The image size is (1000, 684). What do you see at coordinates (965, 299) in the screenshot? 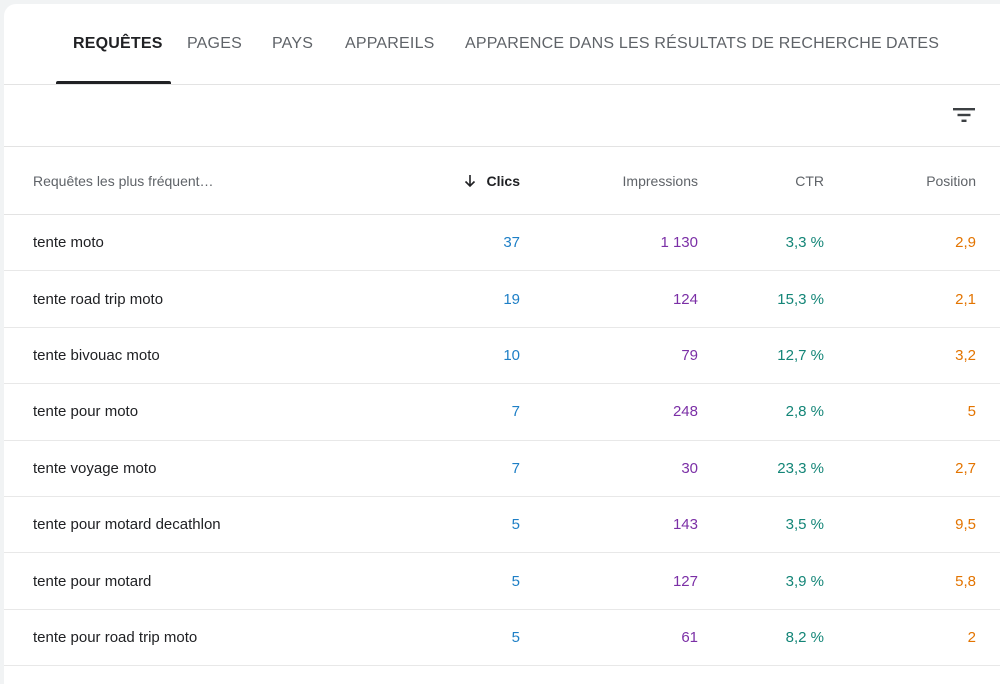
I see `position-cell: 2,1` at bounding box center [965, 299].